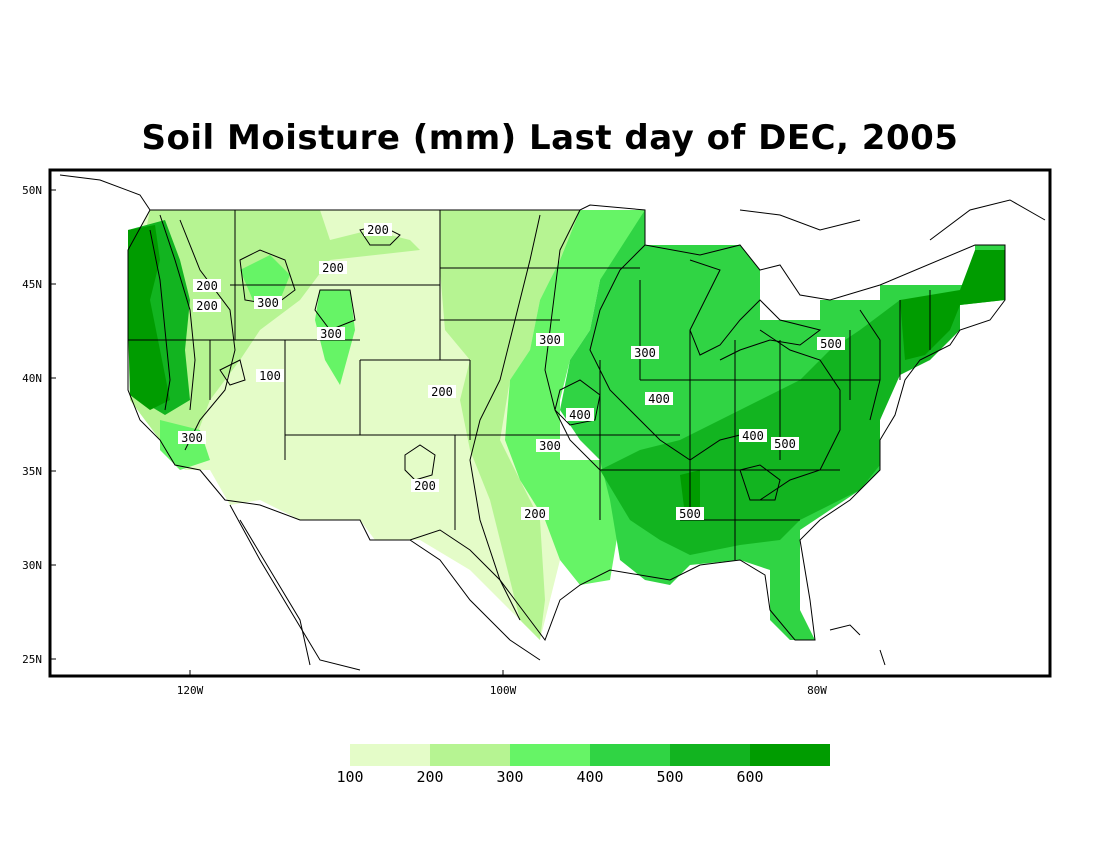  Describe the element at coordinates (550, 138) in the screenshot. I see `map-title: Soil Moisture (mm) Last day of DEC, 2005` at that location.